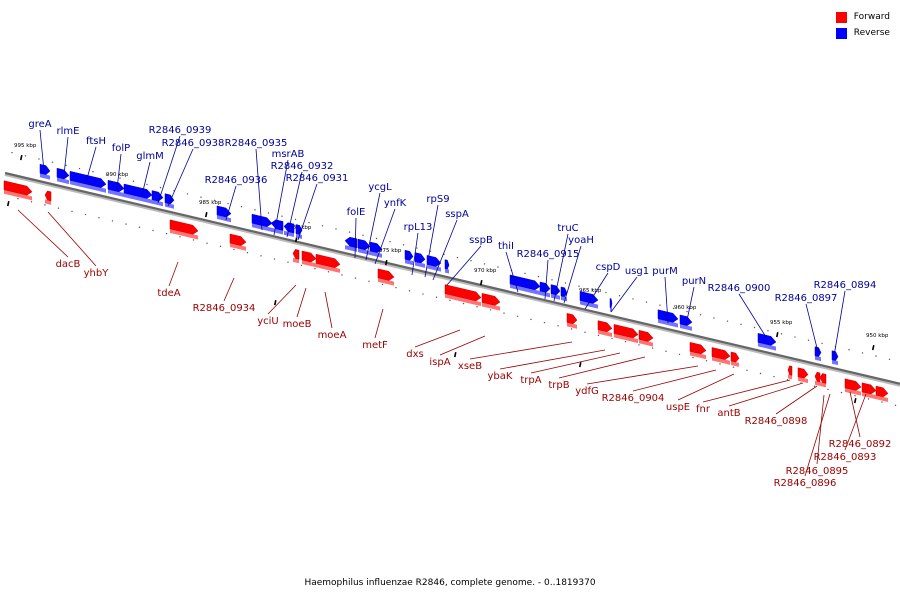 Image resolution: width=900 pixels, height=600 pixels. Describe the element at coordinates (88, 181) in the screenshot. I see `gene-ftsH` at that location.